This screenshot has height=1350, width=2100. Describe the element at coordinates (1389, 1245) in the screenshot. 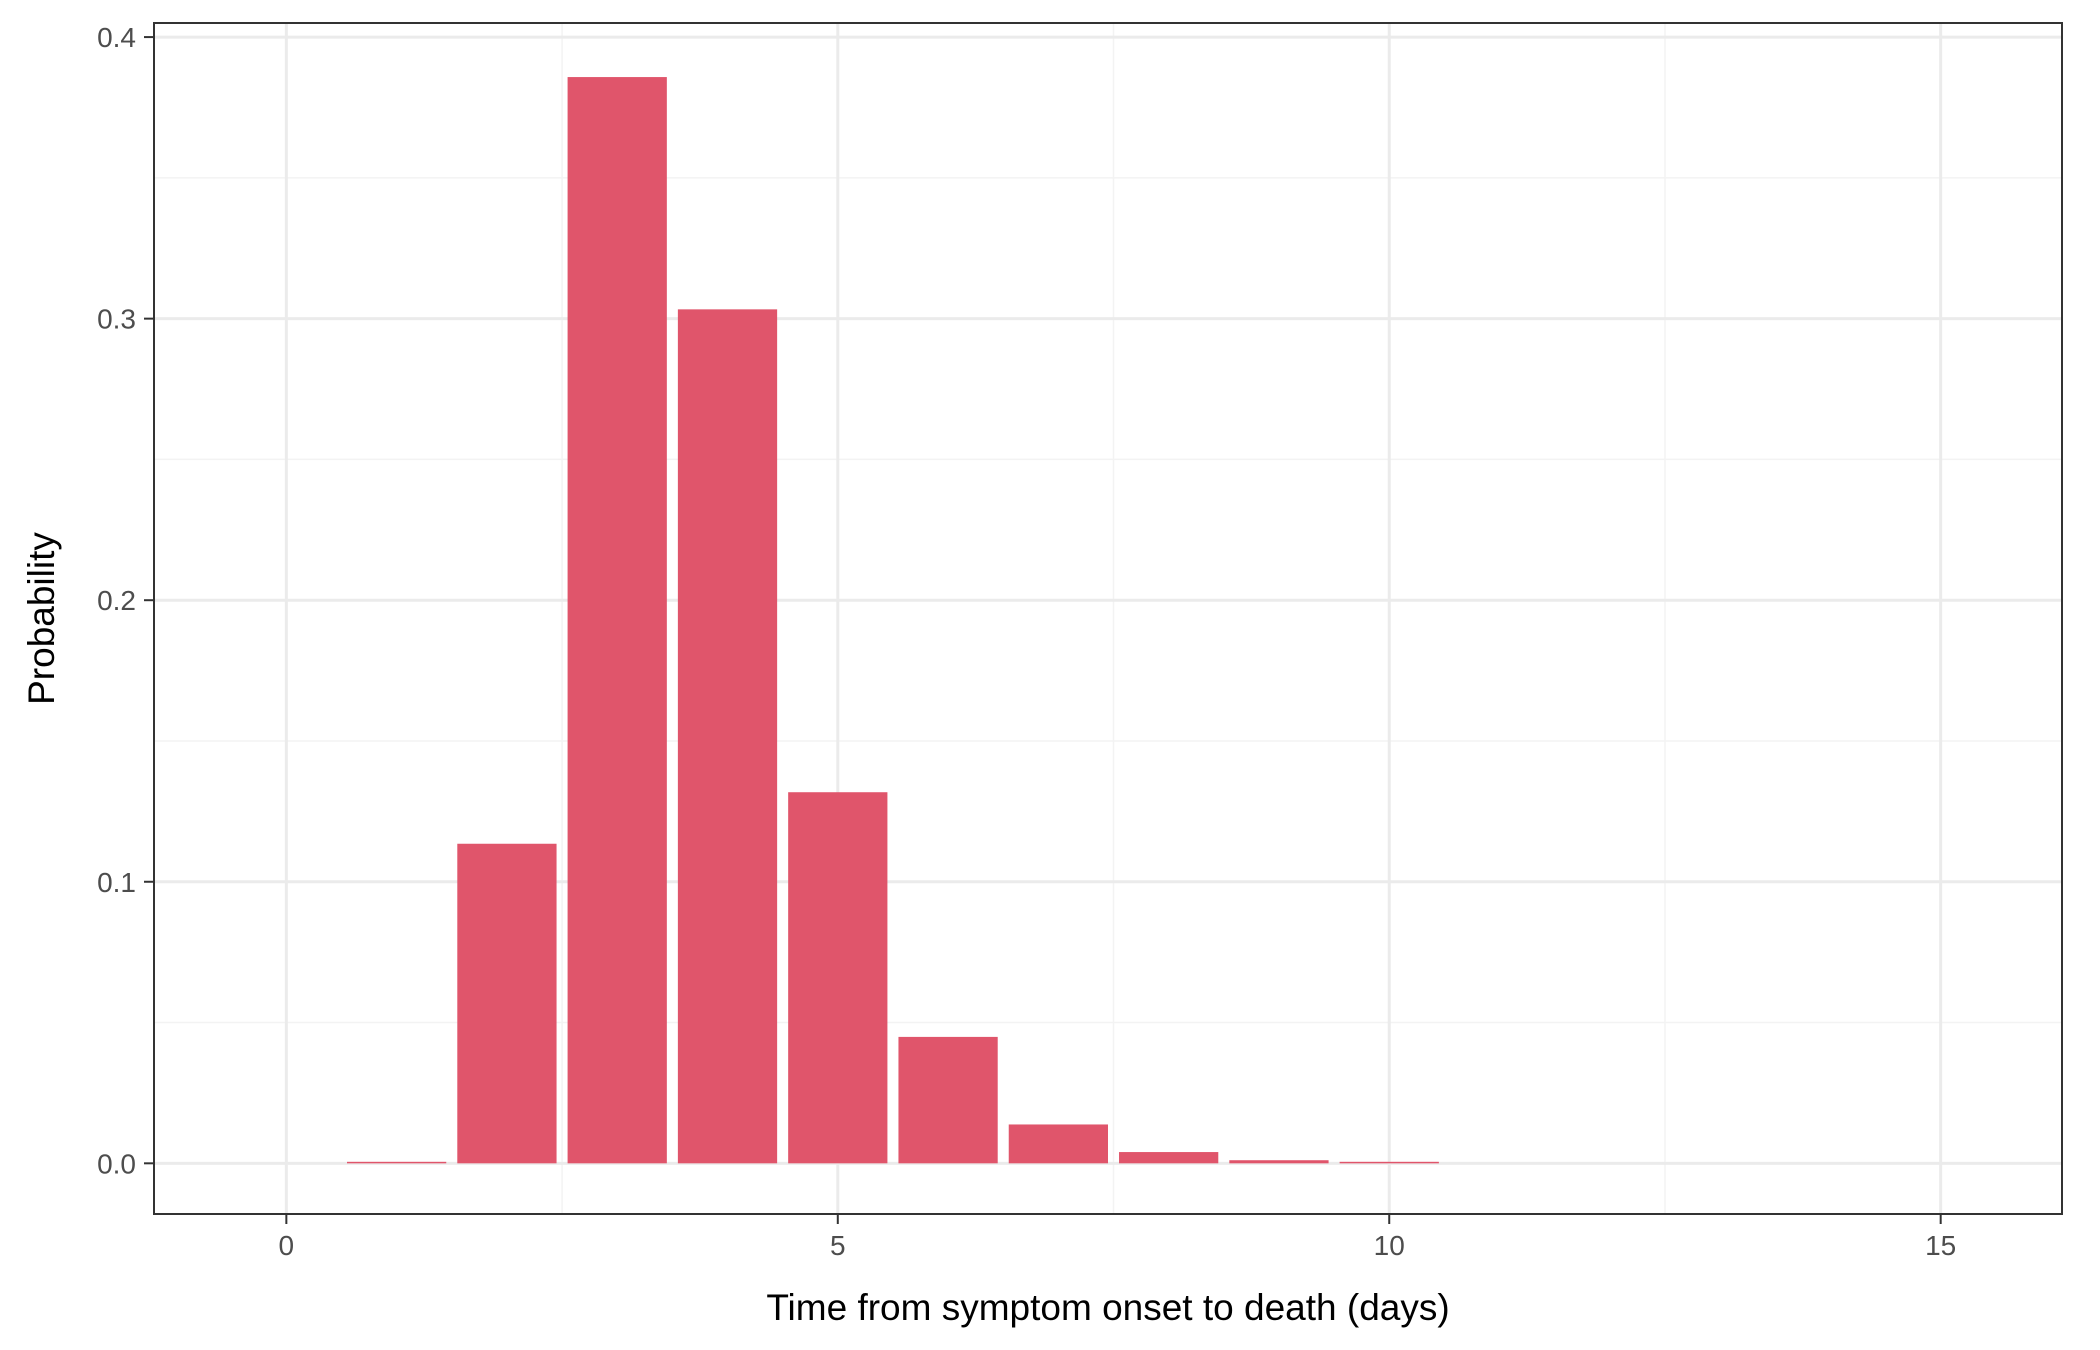

I see `x-tick-label: 10` at that location.